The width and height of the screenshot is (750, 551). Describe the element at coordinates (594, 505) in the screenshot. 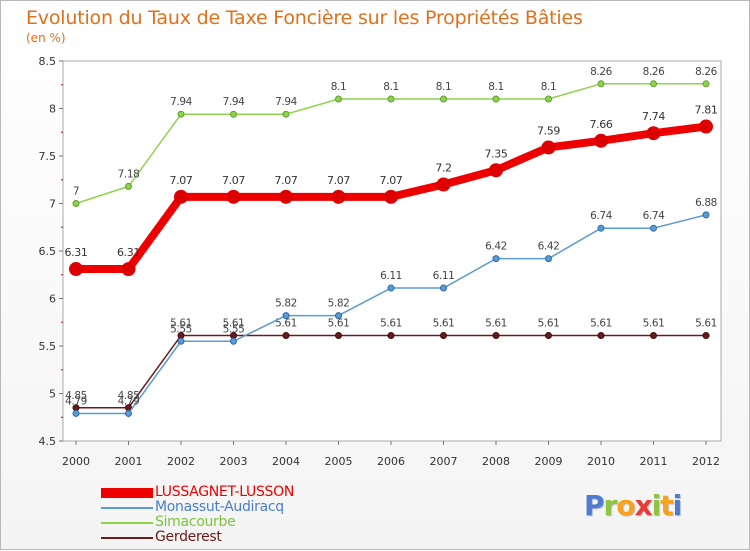

I see `brand-letter: P` at that location.